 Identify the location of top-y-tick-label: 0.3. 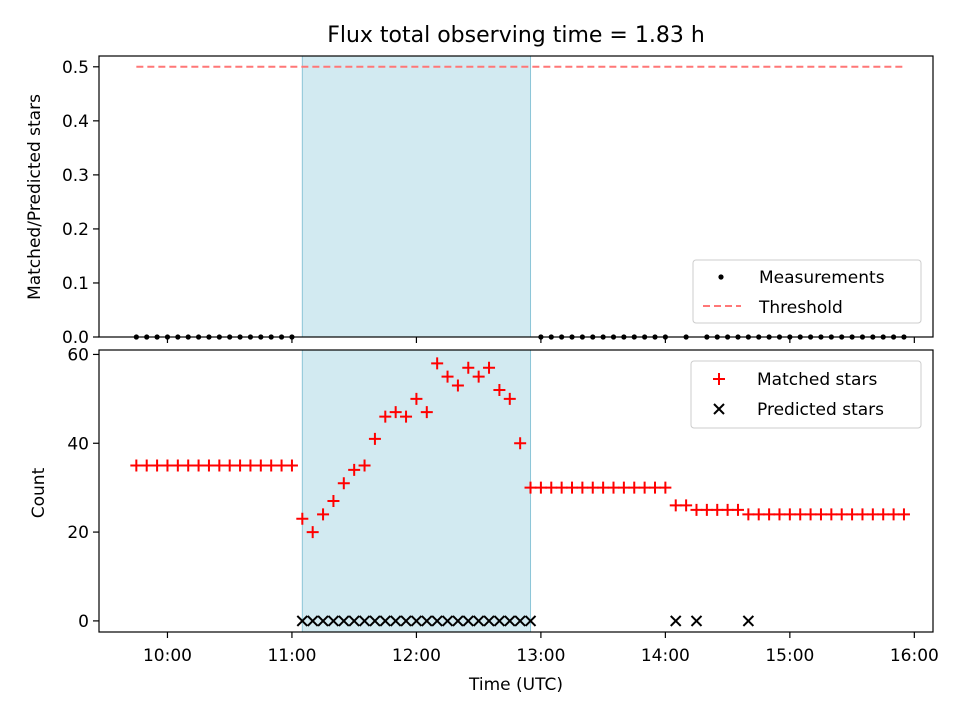
(75, 176).